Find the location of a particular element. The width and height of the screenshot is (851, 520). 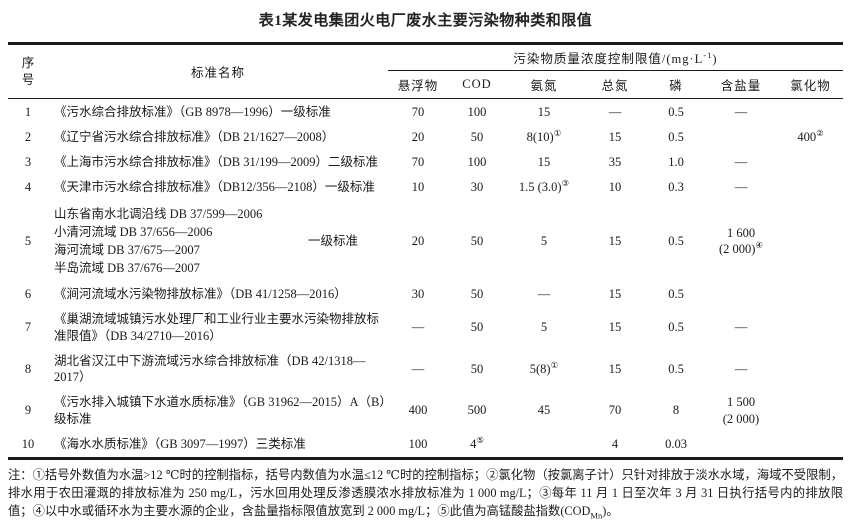

header-seq: 序号 is located at coordinates (28, 71).